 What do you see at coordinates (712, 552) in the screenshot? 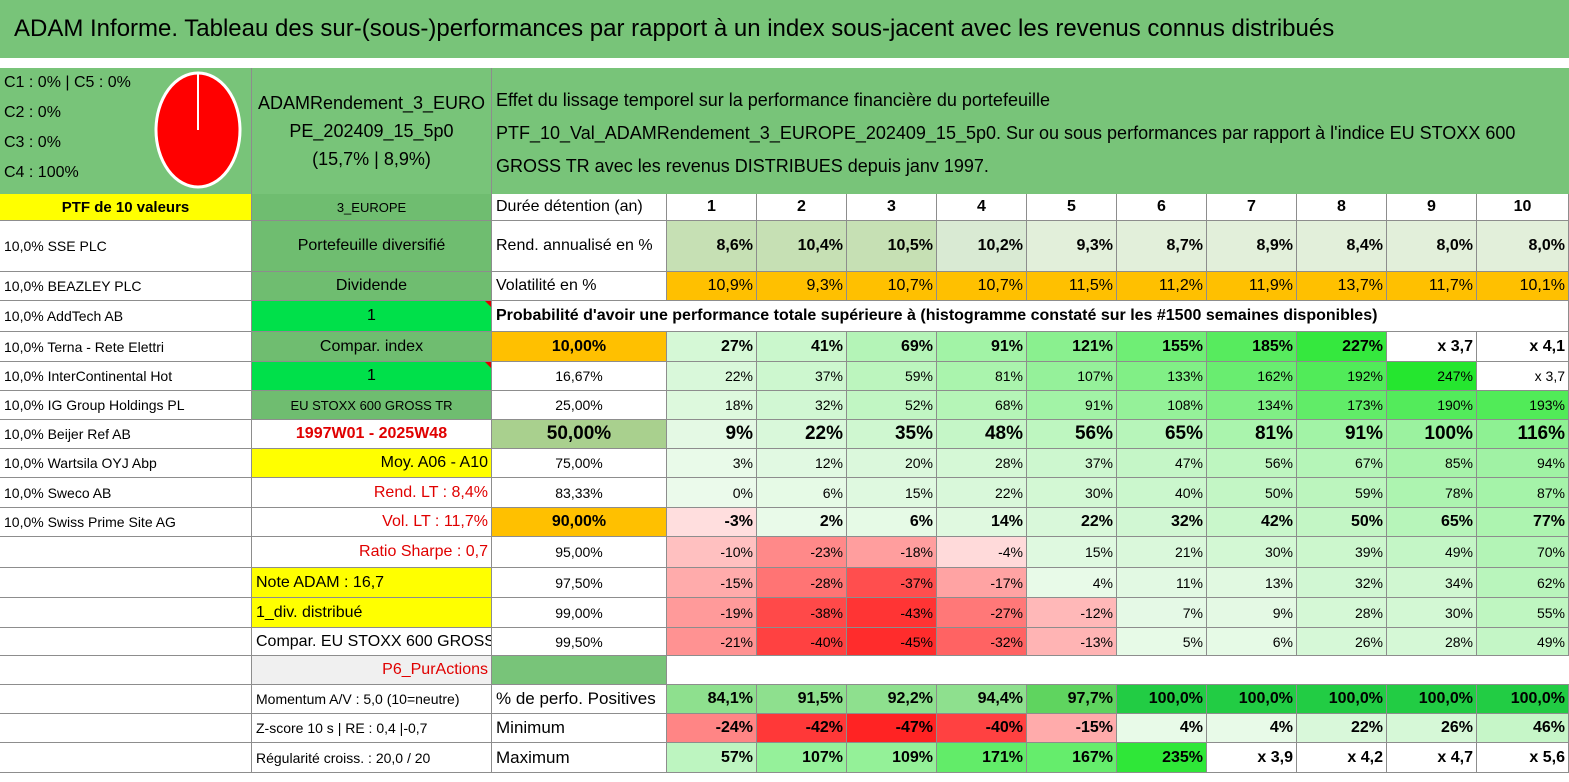
I see `probability-value: -10%` at bounding box center [712, 552].